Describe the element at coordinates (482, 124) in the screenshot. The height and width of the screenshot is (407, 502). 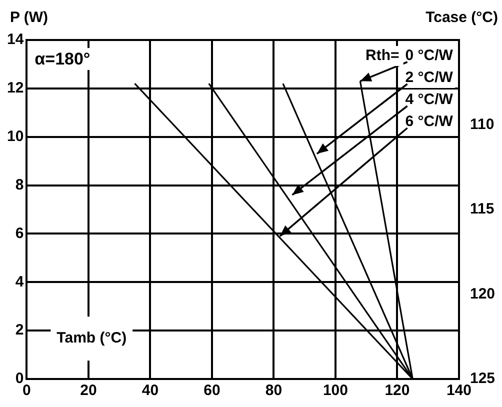
I see `y2-tick-label: 110` at that location.